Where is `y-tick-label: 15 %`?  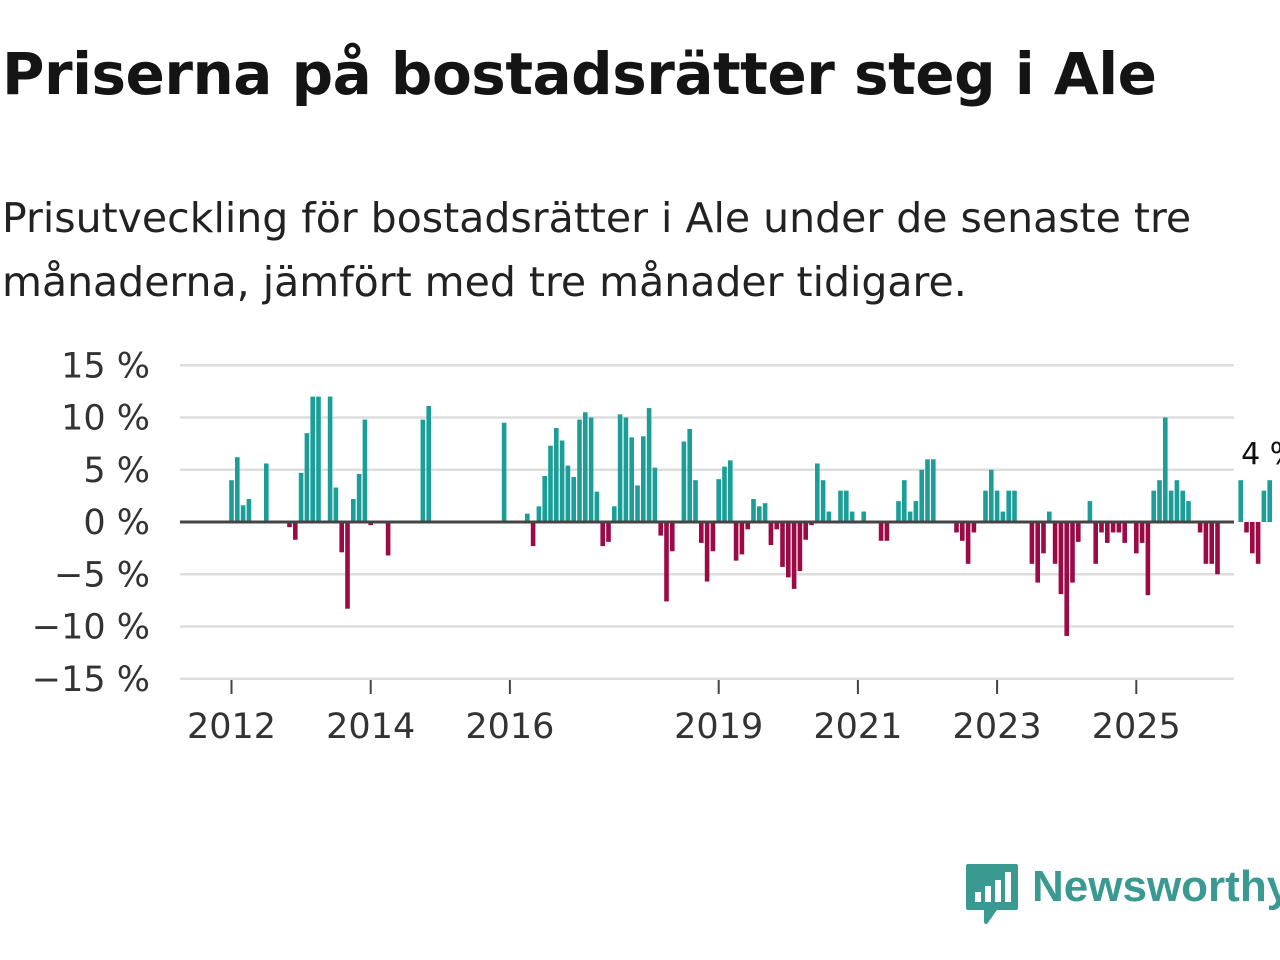 y-tick-label: 15 % is located at coordinates (105, 366).